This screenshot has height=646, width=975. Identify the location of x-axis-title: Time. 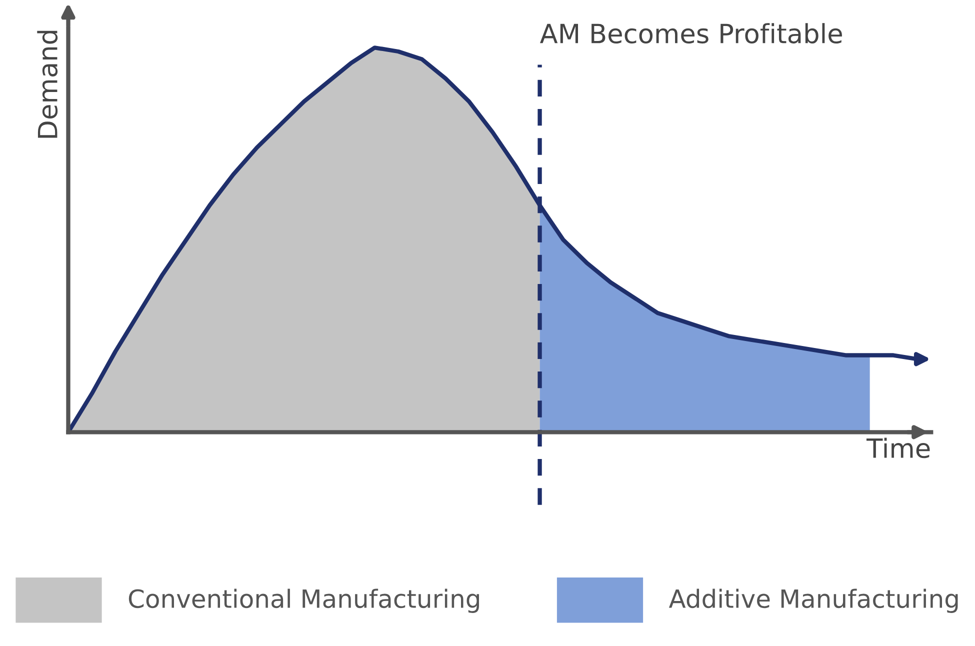
(898, 448).